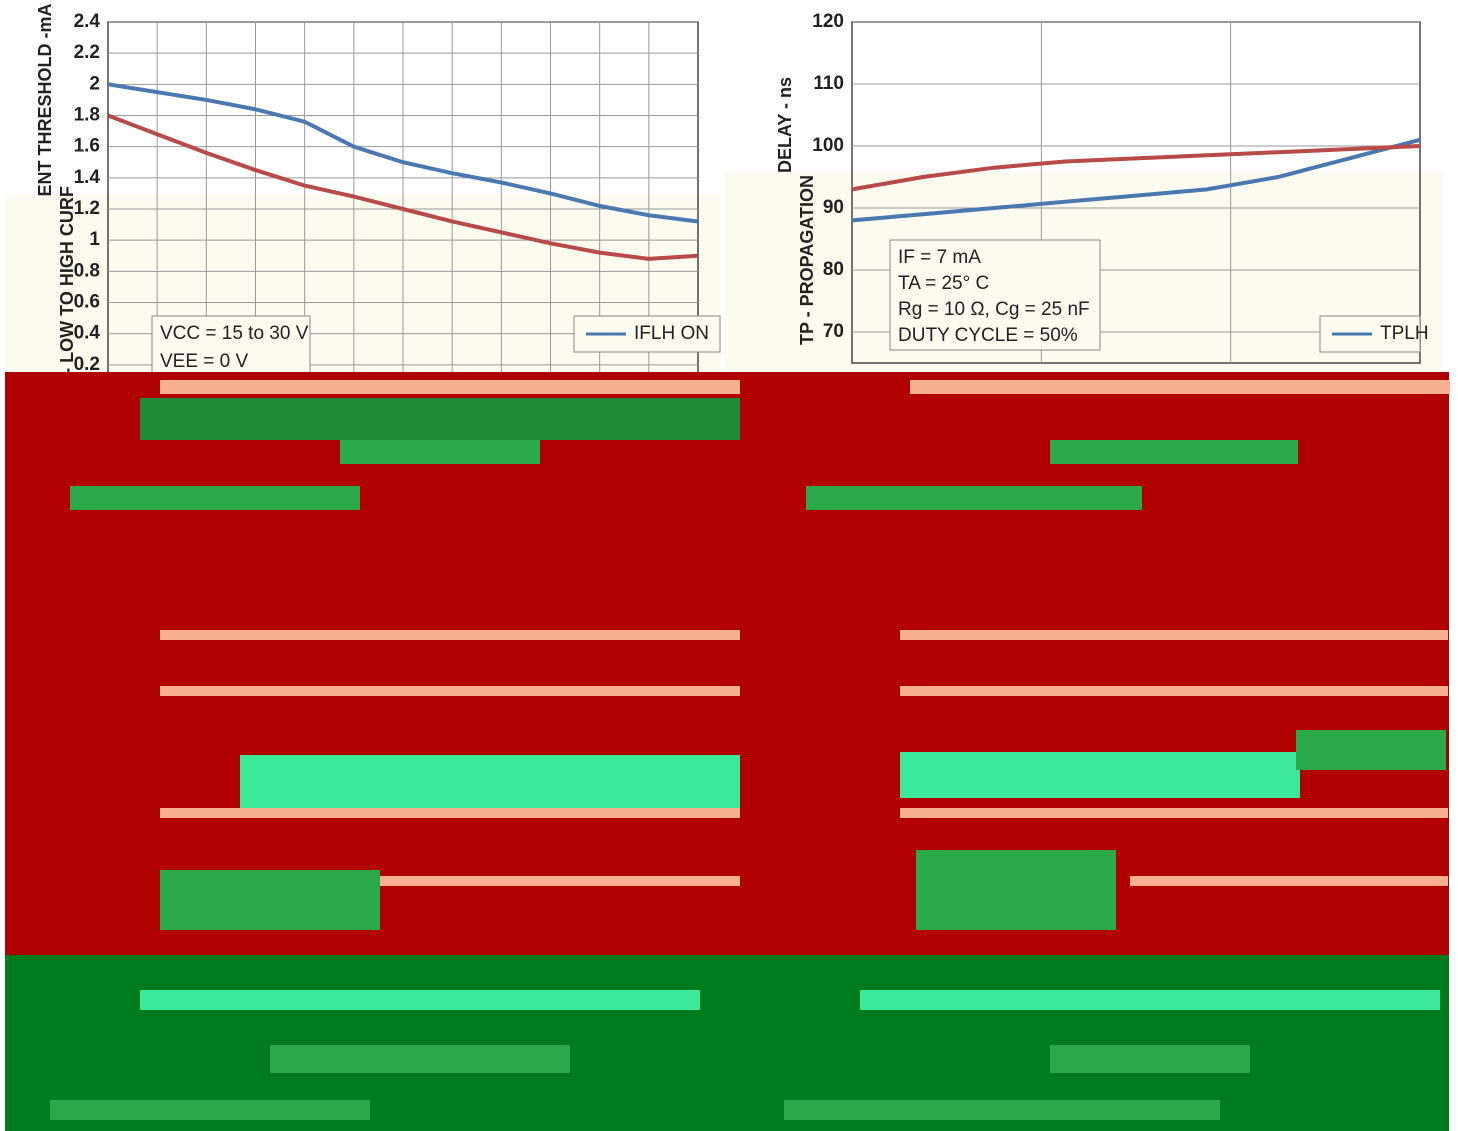 This screenshot has height=1131, width=1458. Describe the element at coordinates (87, 115) in the screenshot. I see `y-tick-label: 1.8` at that location.